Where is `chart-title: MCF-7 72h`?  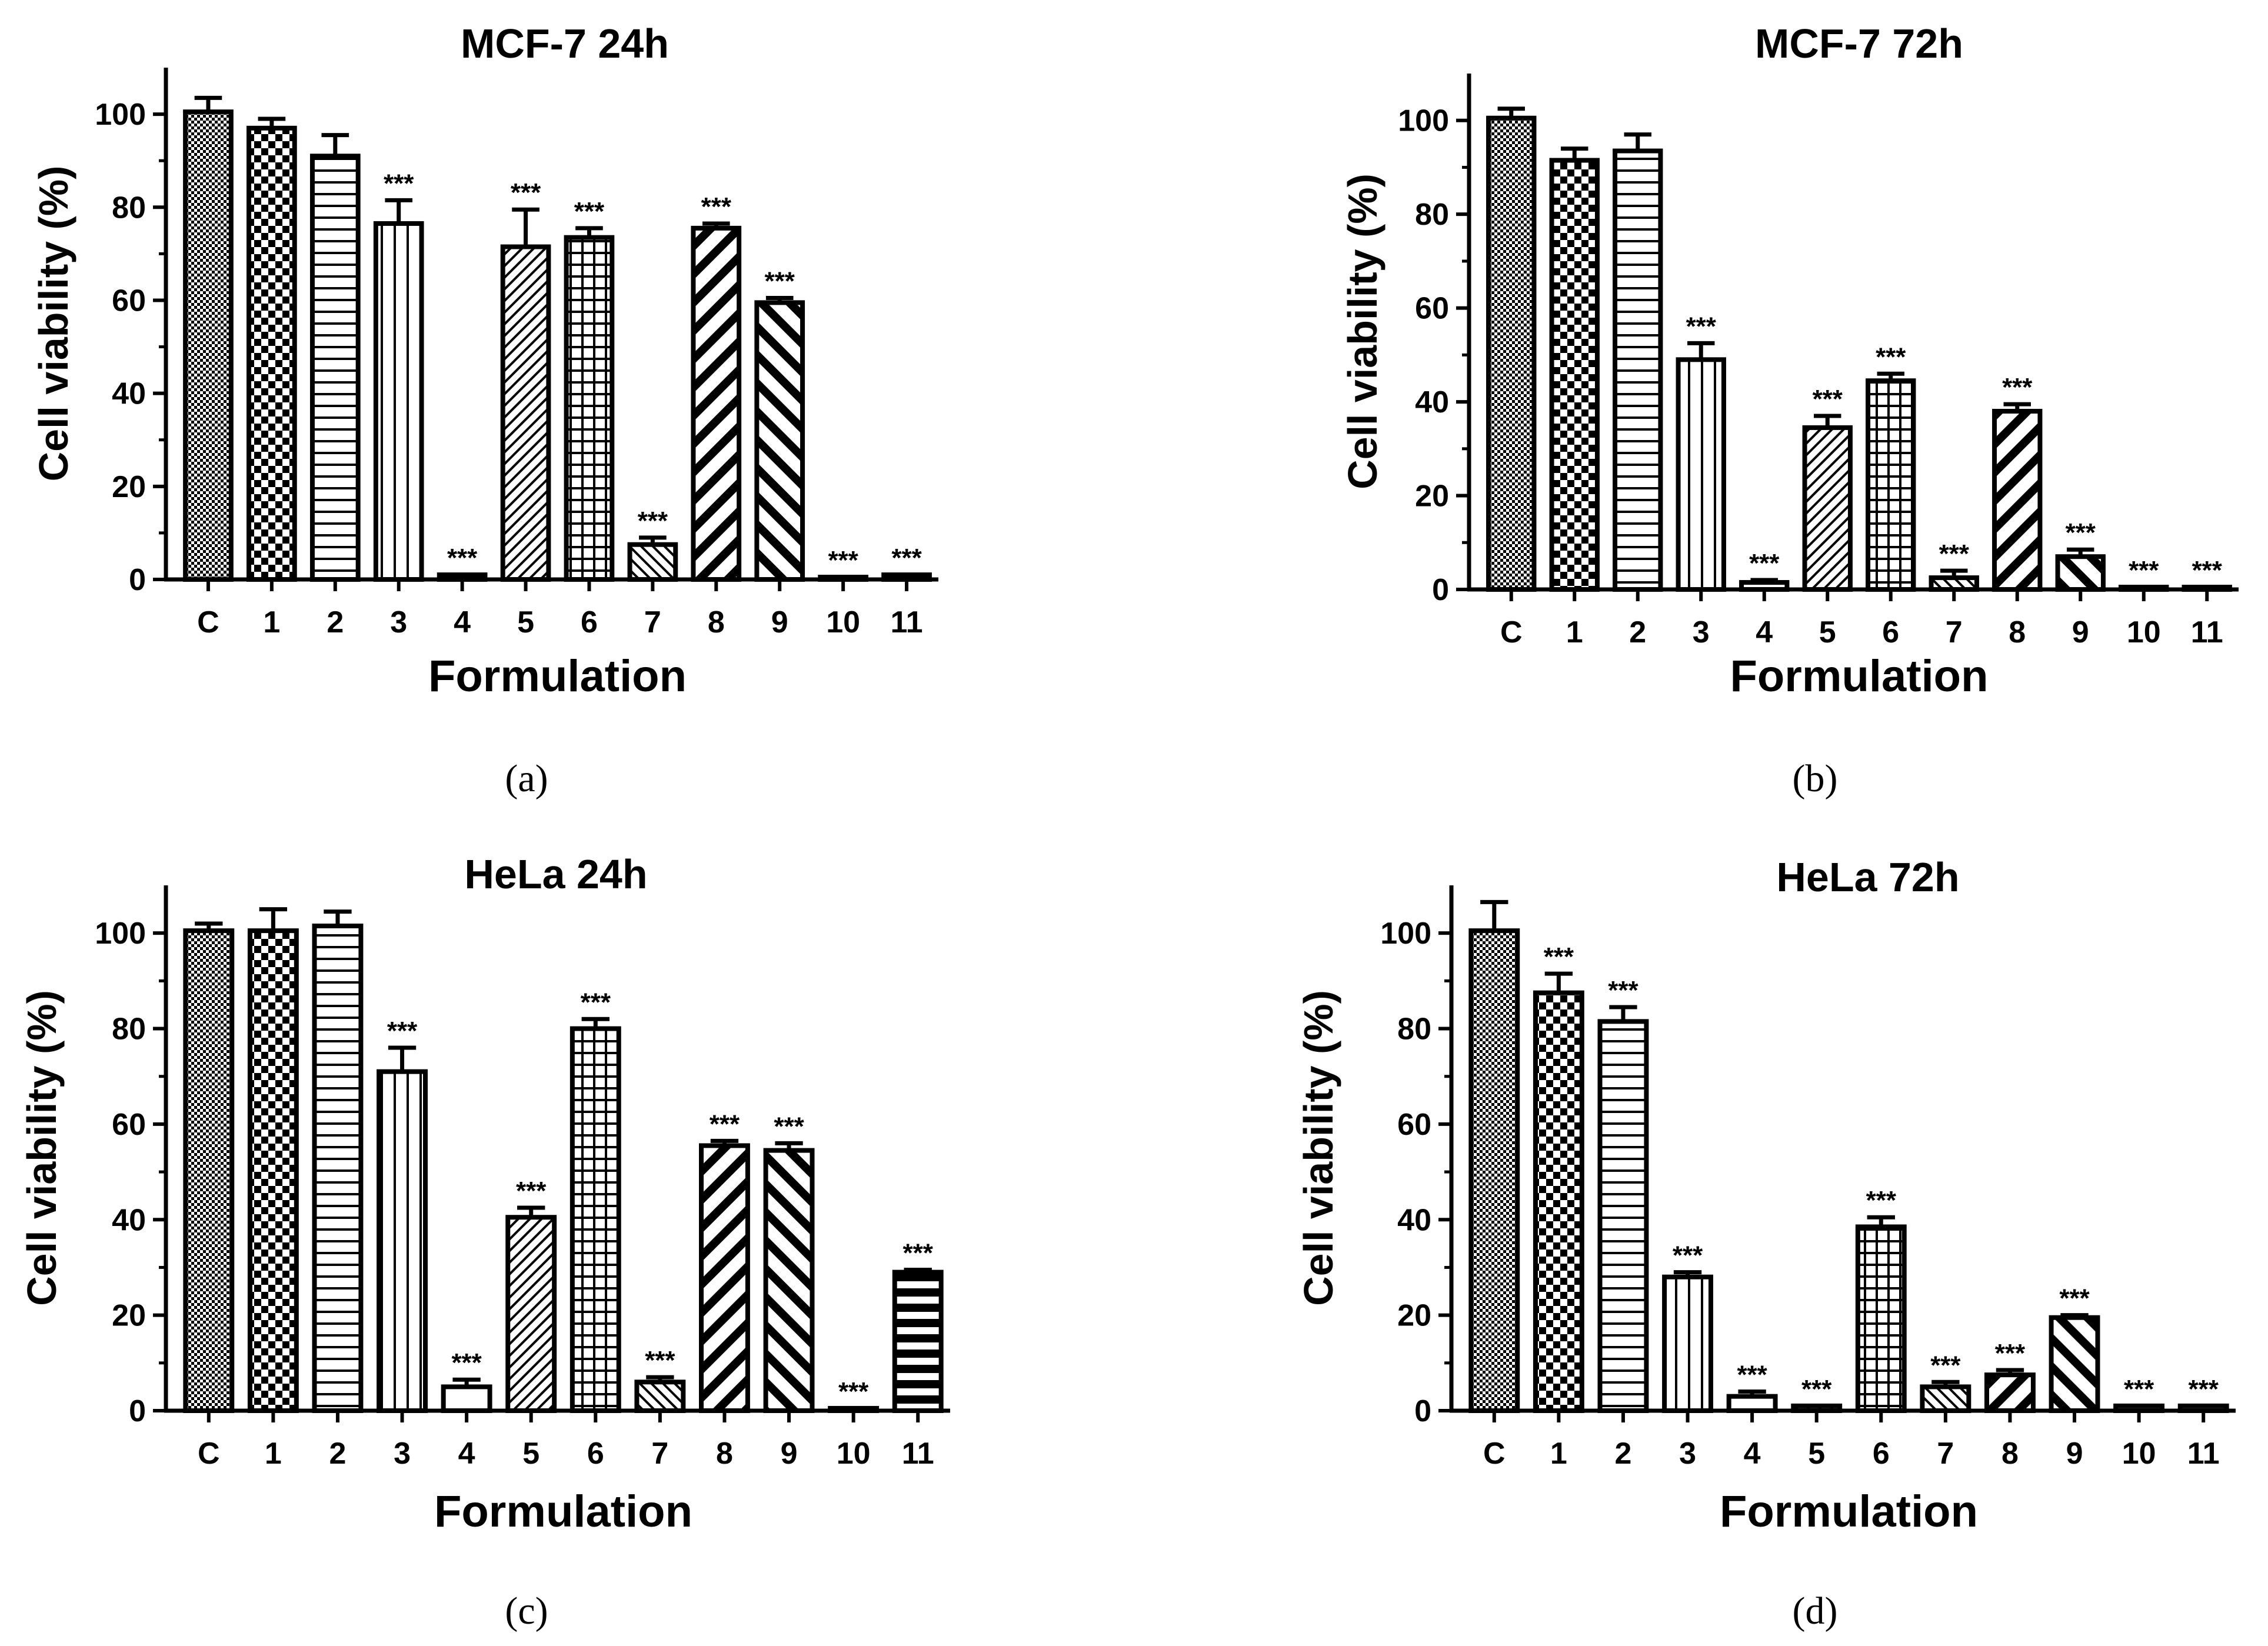 chart-title: MCF-7 72h is located at coordinates (1859, 44).